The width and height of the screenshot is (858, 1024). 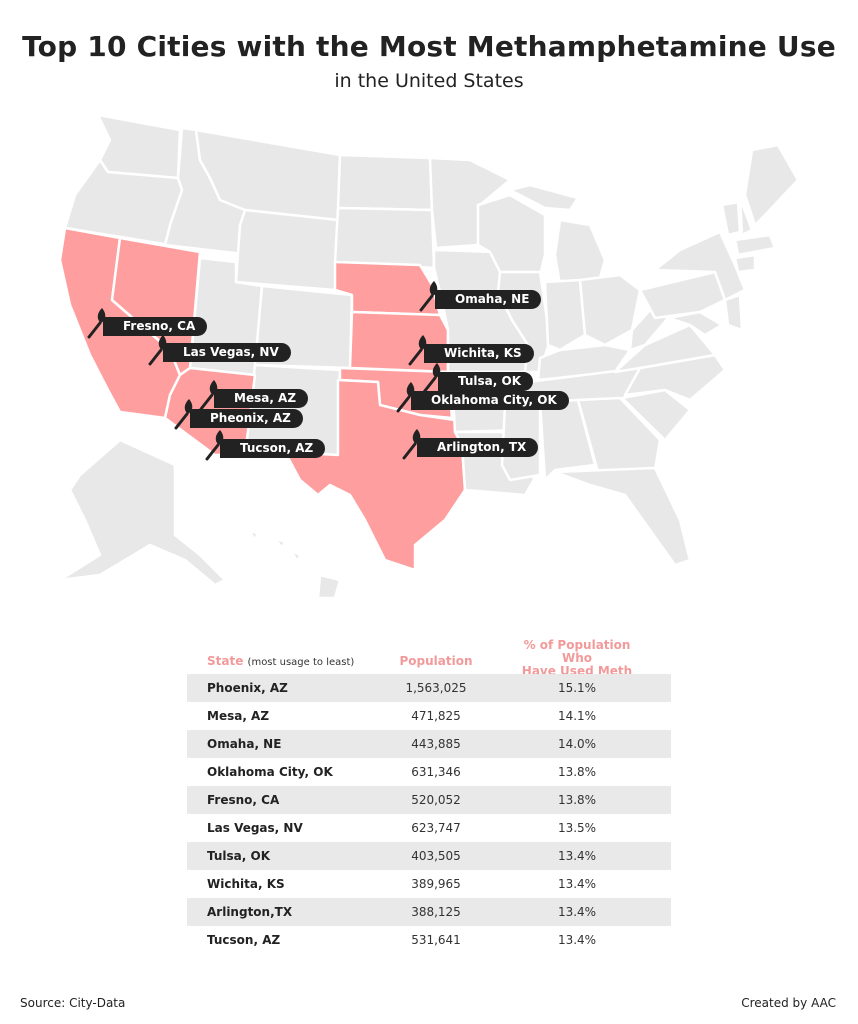 What do you see at coordinates (246, 418) in the screenshot?
I see `marker-label: Pheonix, AZ` at bounding box center [246, 418].